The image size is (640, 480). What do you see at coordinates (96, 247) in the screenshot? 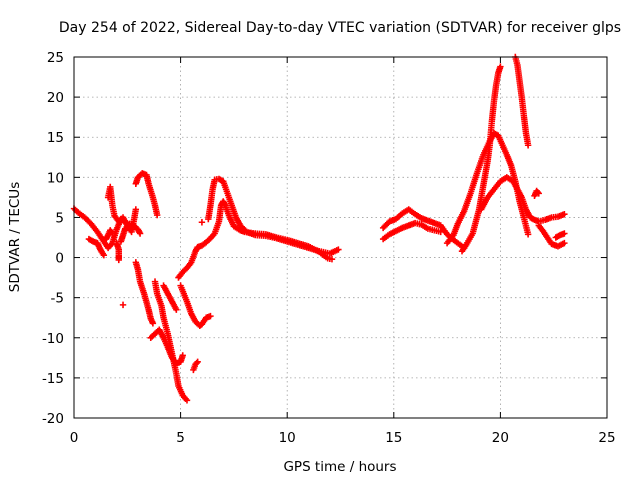
I see `series-arc-b` at bounding box center [96, 247].